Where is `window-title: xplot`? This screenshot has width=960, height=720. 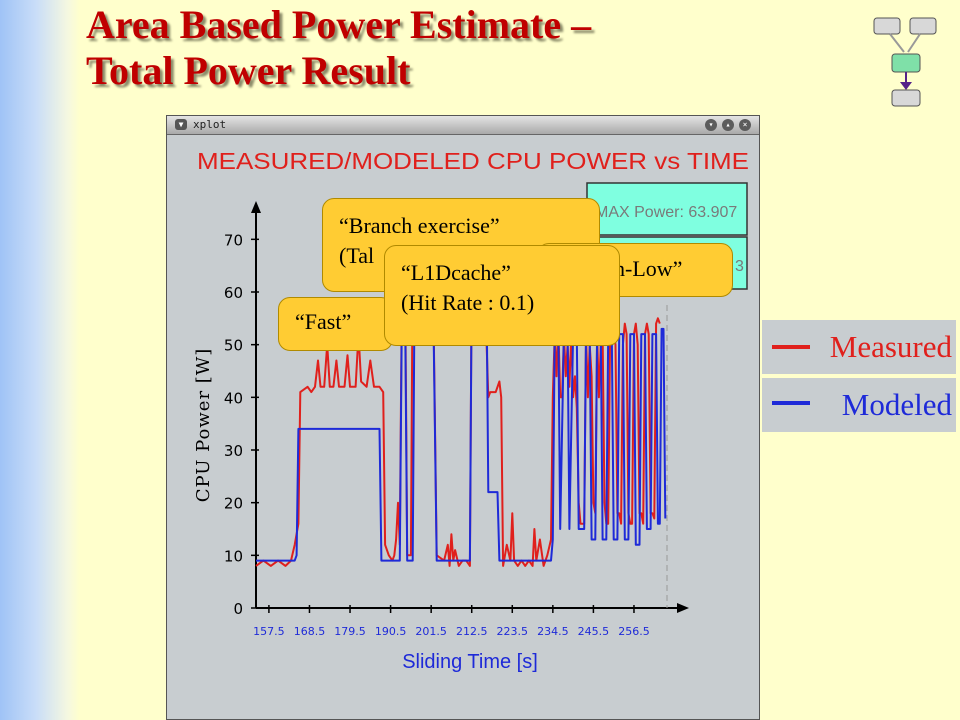 window-title: xplot is located at coordinates (210, 124).